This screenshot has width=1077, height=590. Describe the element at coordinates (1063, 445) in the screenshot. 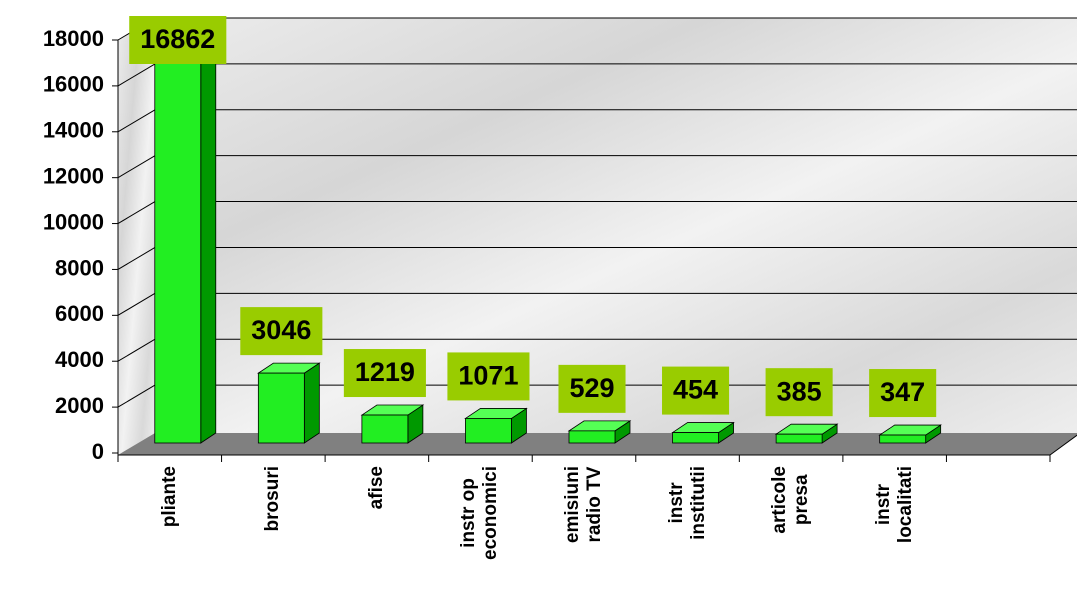

I see `x-axis-depth` at that location.